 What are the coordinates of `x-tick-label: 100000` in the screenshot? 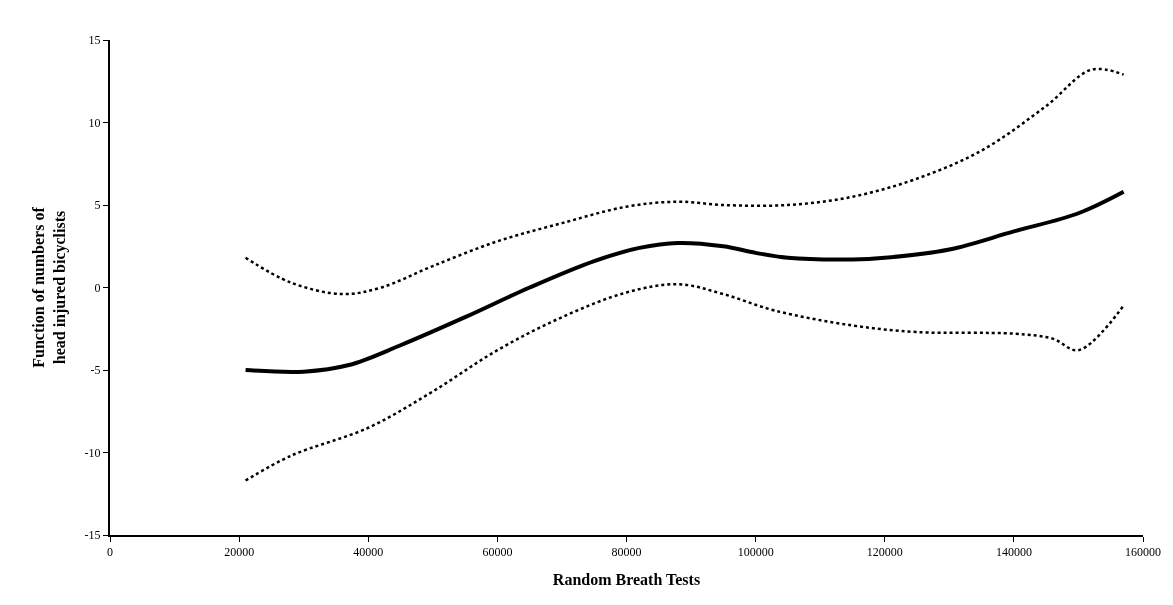 It's located at (755, 552).